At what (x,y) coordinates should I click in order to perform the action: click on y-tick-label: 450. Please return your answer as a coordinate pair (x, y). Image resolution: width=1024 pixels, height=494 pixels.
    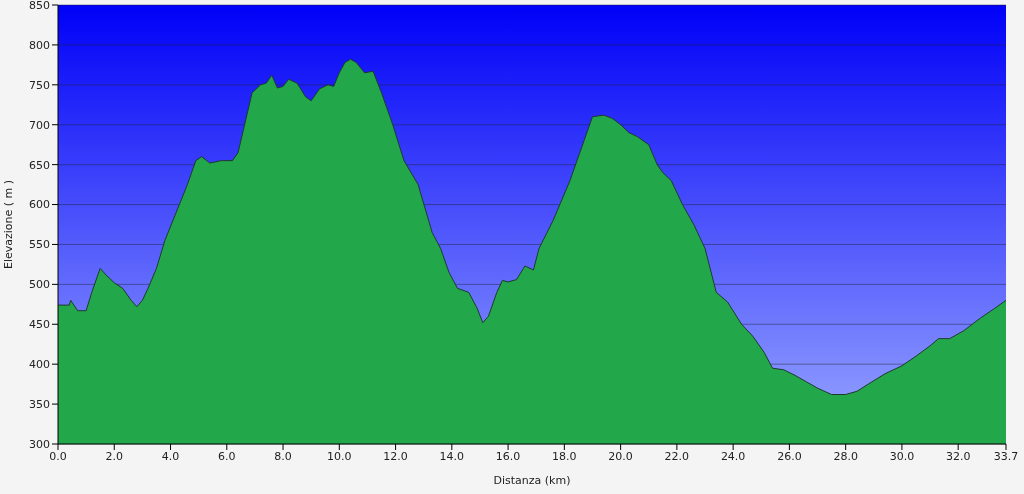
    Looking at the image, I should click on (39, 325).